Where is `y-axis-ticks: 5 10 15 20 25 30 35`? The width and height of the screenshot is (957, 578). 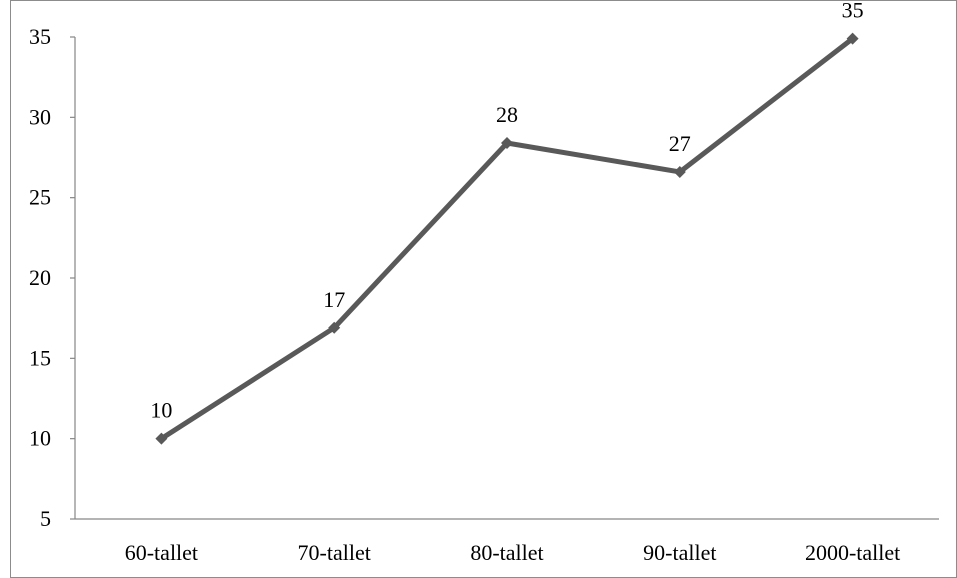
y-axis-ticks: 5 10 15 20 25 30 35 is located at coordinates (52, 277).